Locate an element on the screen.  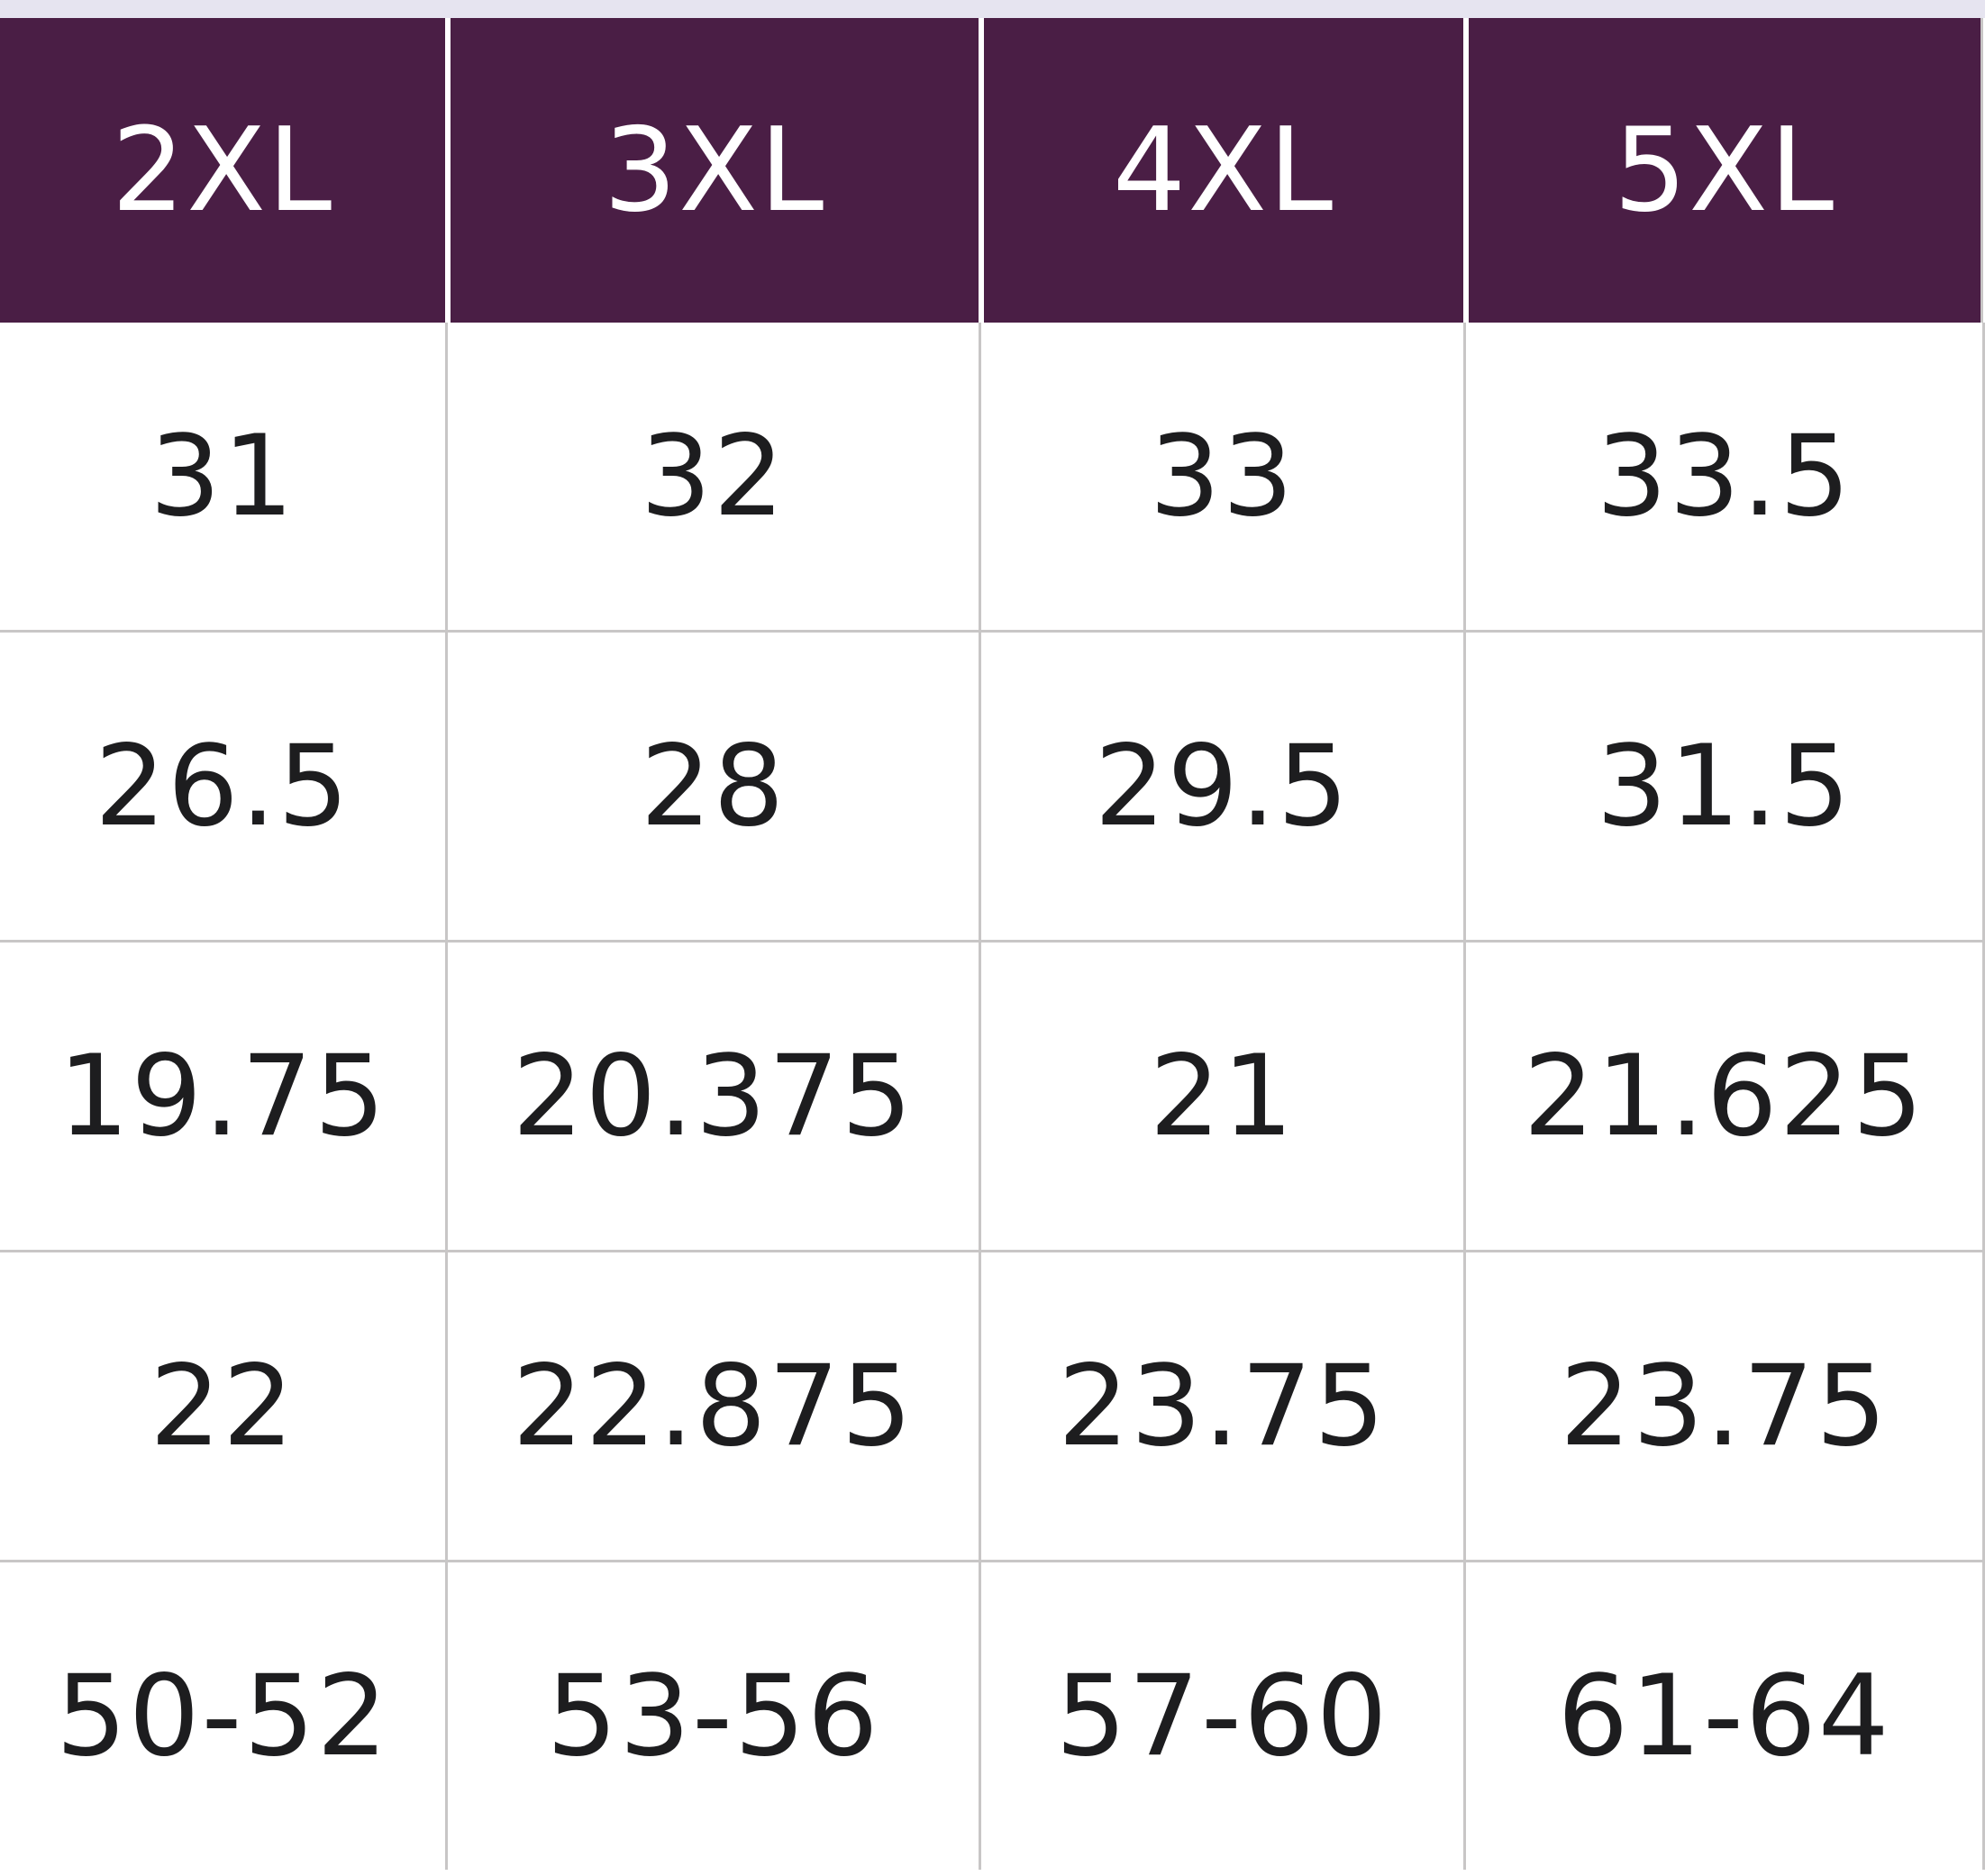
table-cell: 33 is located at coordinates (1223, 476).